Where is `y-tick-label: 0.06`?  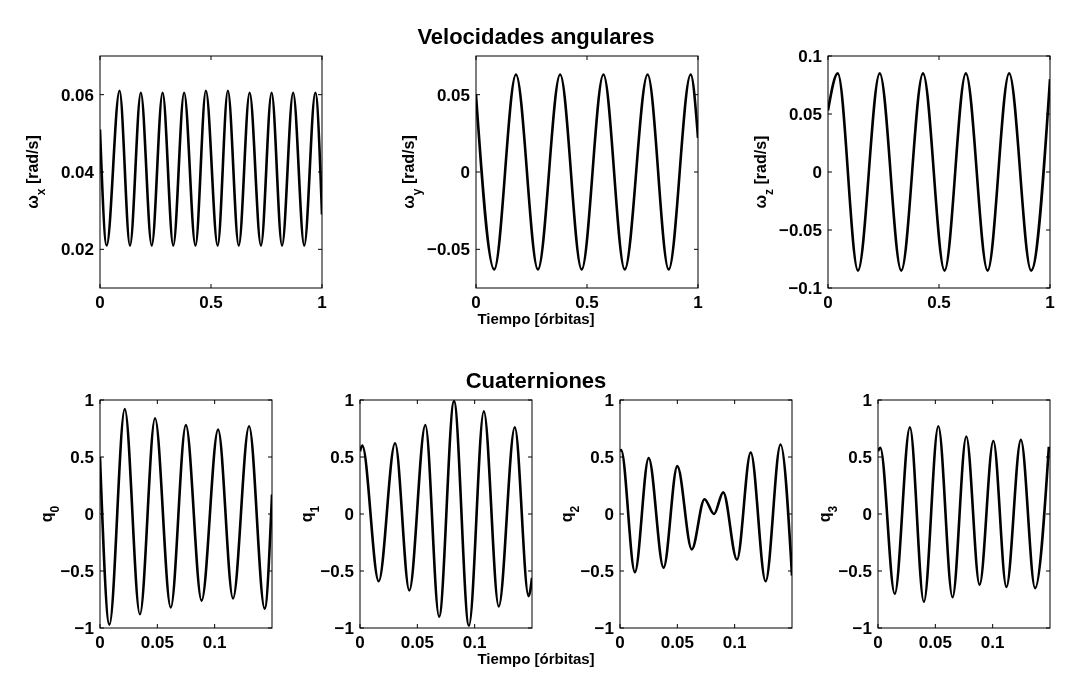
y-tick-label: 0.06 is located at coordinates (77, 95).